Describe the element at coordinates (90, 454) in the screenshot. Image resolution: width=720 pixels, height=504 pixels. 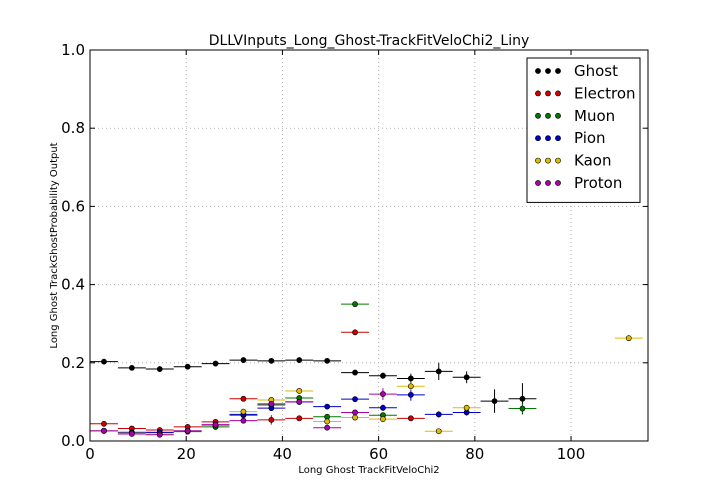
I see `x-tick-label: 0` at that location.